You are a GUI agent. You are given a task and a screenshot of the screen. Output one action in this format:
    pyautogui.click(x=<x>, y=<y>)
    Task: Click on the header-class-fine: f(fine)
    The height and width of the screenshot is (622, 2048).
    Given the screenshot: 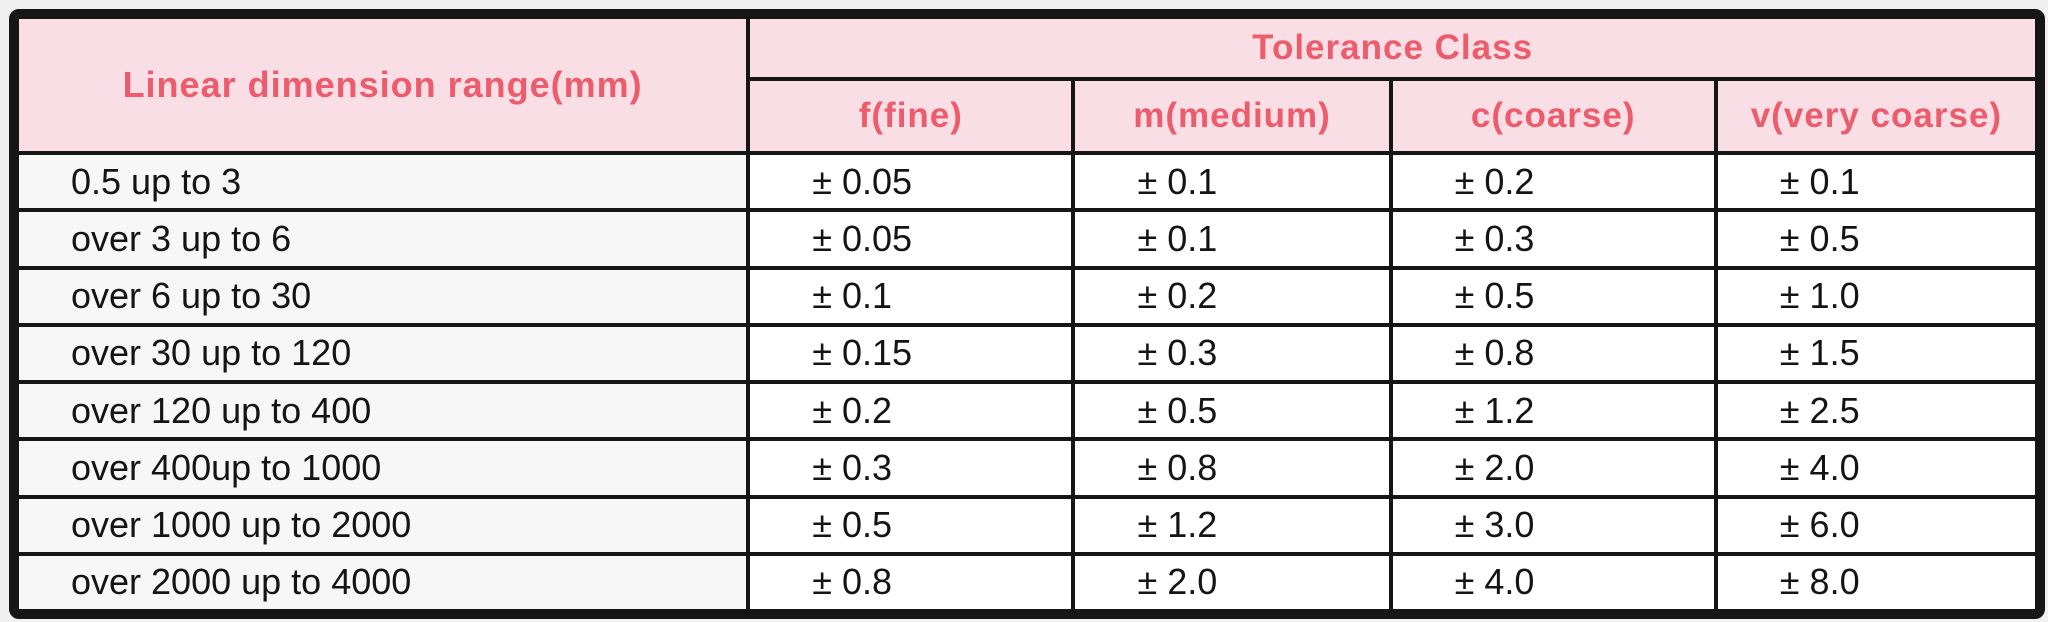 What is the action you would take?
    pyautogui.click(x=911, y=116)
    